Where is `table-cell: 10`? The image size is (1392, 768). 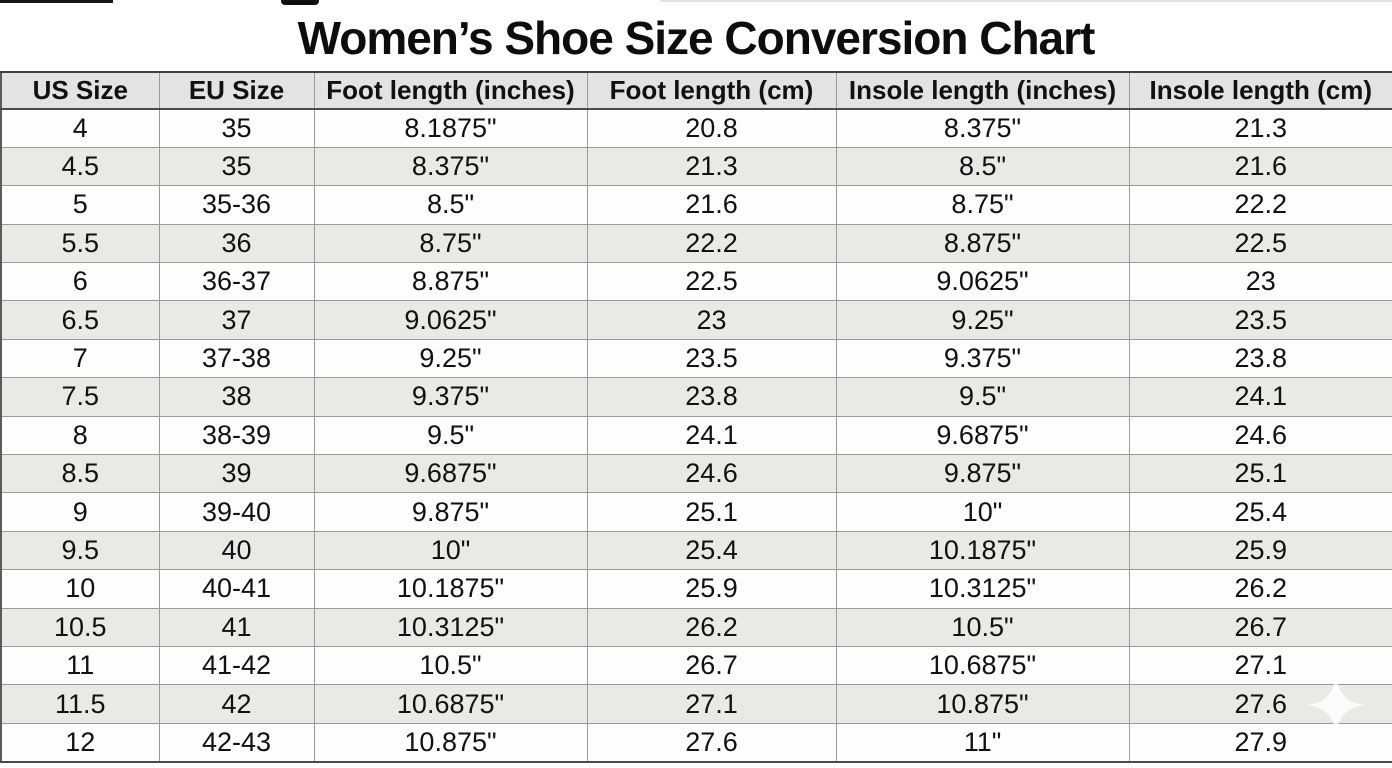
table-cell: 10 is located at coordinates (80, 589).